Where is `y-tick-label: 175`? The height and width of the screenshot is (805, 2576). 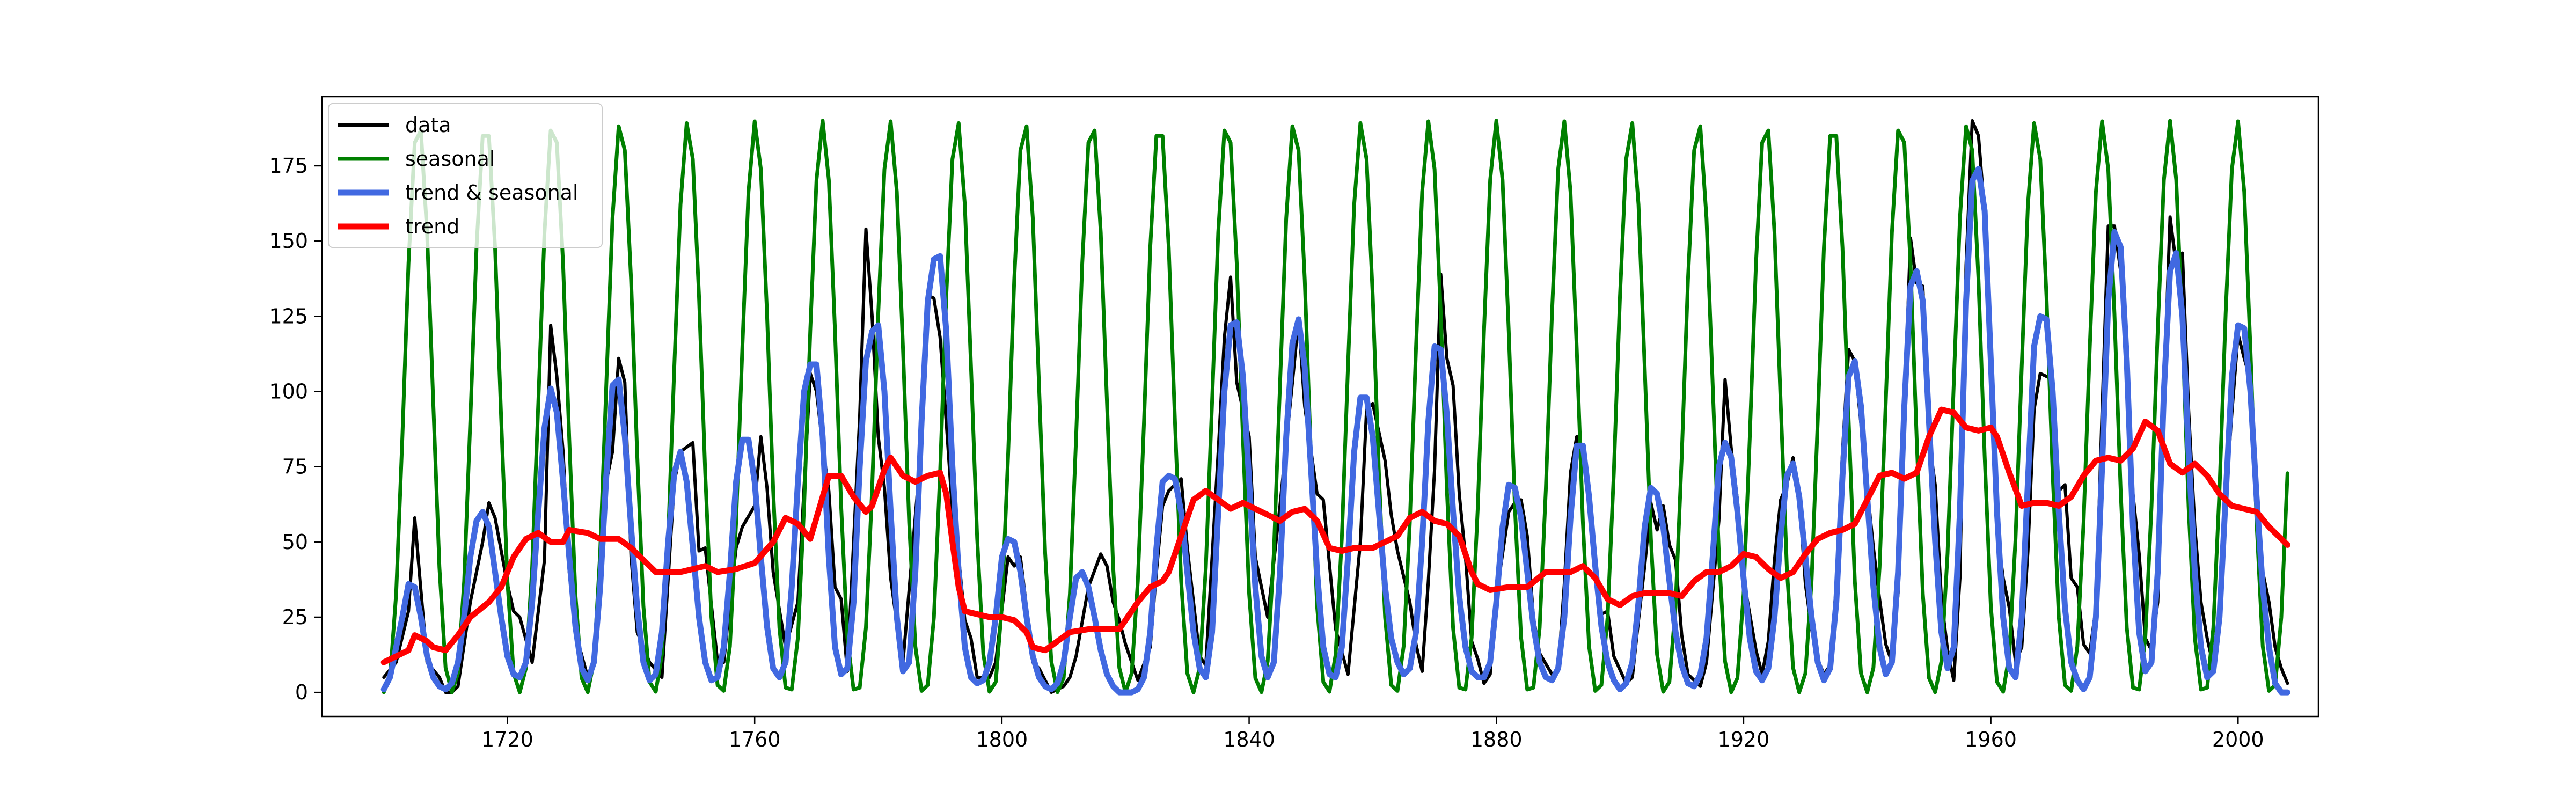 y-tick-label: 175 is located at coordinates (288, 166).